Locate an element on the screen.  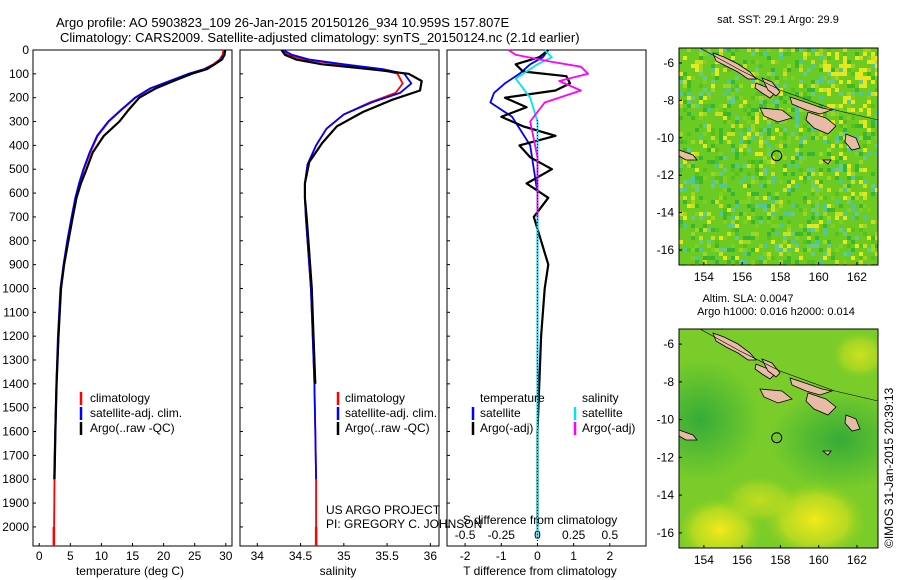
map-y-tick-label: -12 is located at coordinates (666, 457).